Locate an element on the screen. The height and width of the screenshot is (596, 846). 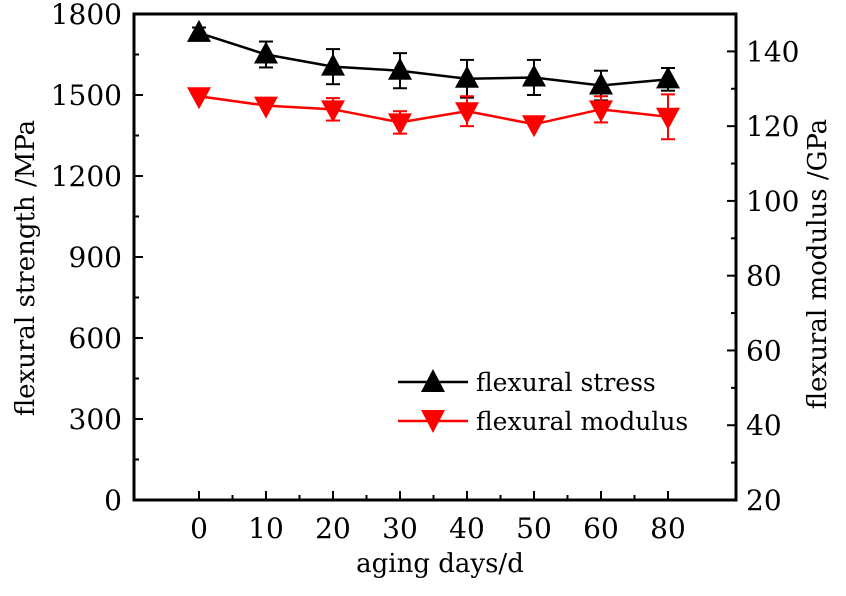
y-left-tick-label: 1500 is located at coordinates (86, 95).